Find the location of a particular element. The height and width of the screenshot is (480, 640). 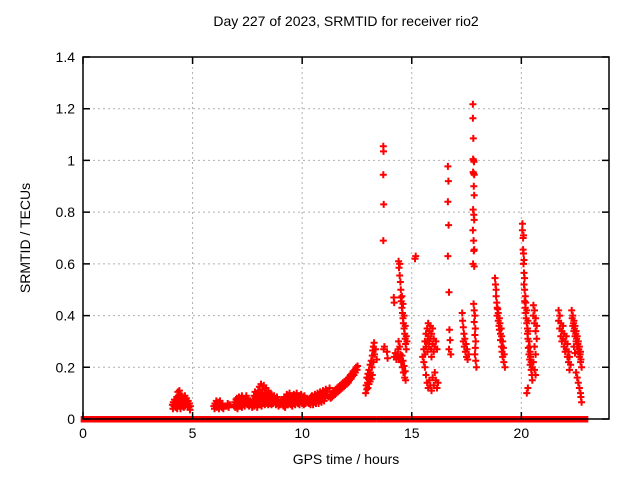

y-tick-label: 1 is located at coordinates (71, 160).